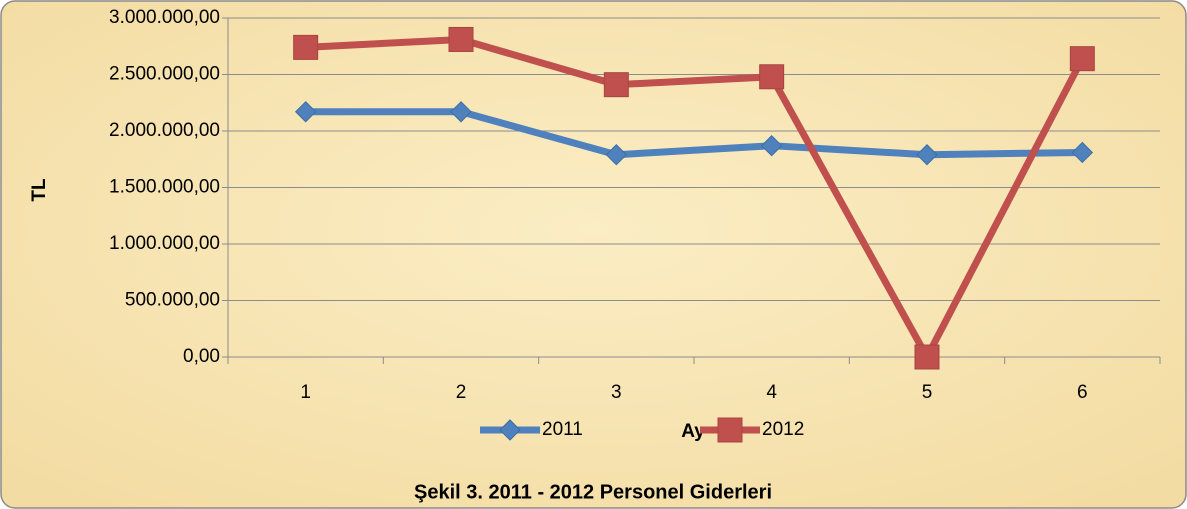 The image size is (1187, 509). Describe the element at coordinates (593, 492) in the screenshot. I see `chart-title: Şekil 3. 2011 - 2012 Personel Giderleri` at that location.